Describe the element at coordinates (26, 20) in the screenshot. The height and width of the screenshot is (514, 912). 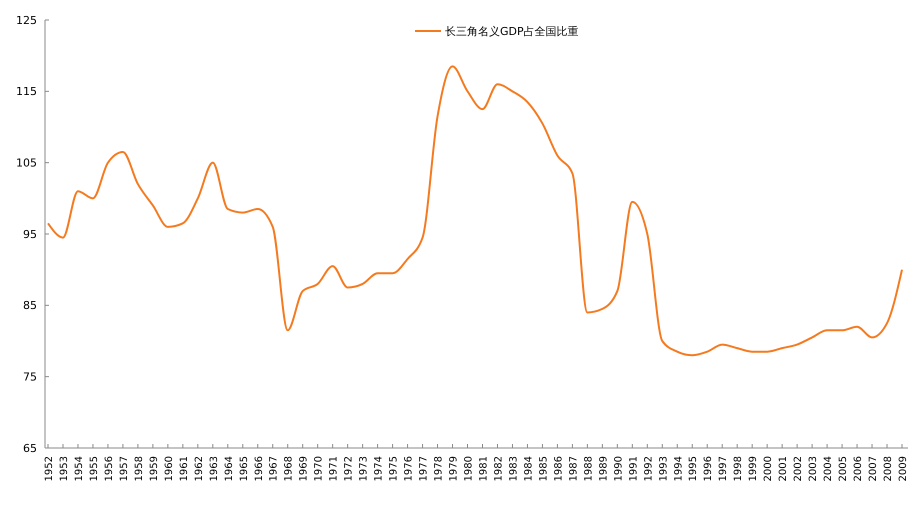
I see `y-tick-label: 125` at that location.